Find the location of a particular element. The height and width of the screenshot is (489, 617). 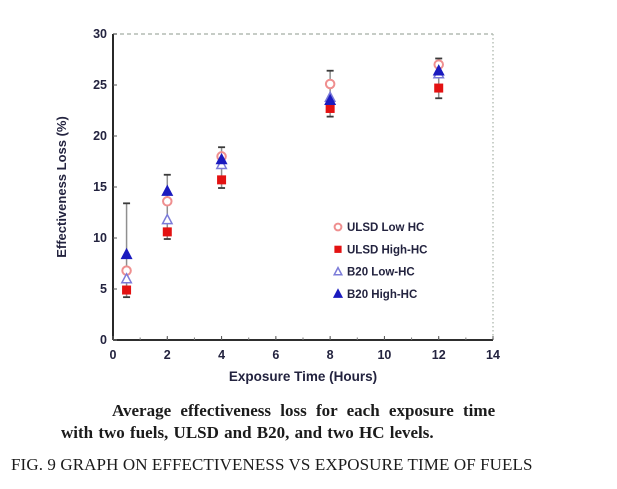

y-tick-label: 20 is located at coordinates (100, 136).